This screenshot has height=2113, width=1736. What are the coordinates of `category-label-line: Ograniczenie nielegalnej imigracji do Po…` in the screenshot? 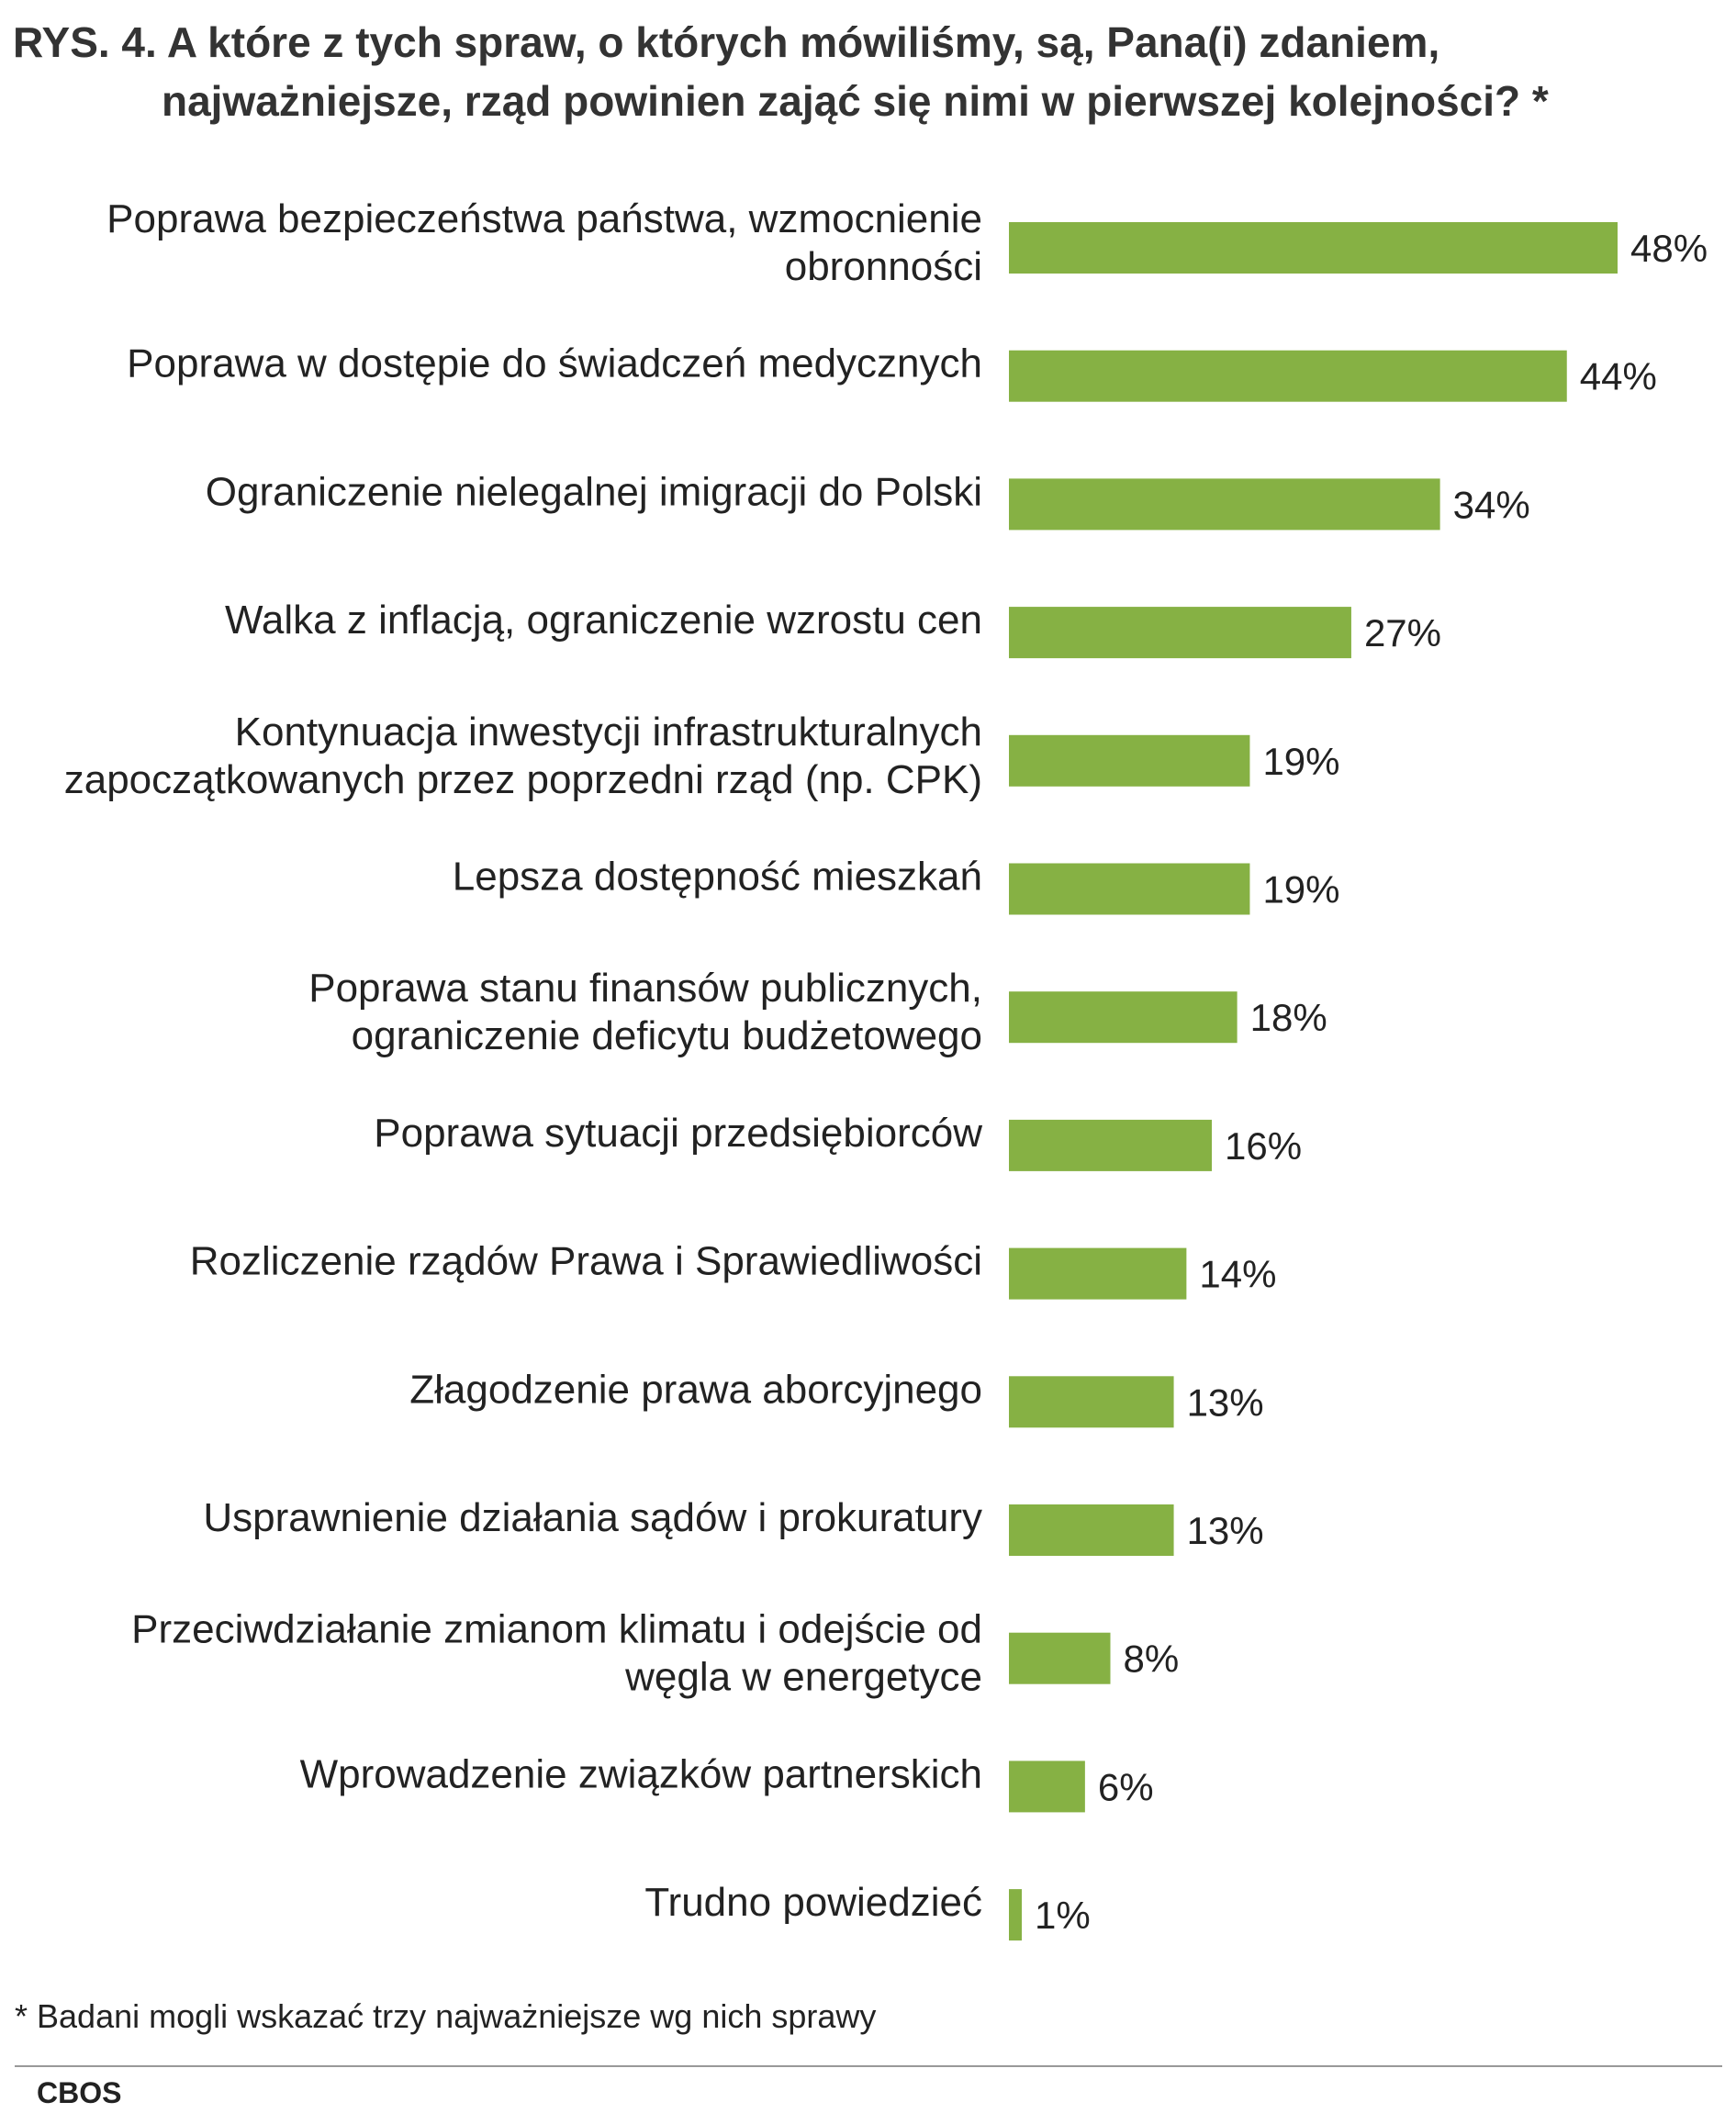 It's located at (594, 491).